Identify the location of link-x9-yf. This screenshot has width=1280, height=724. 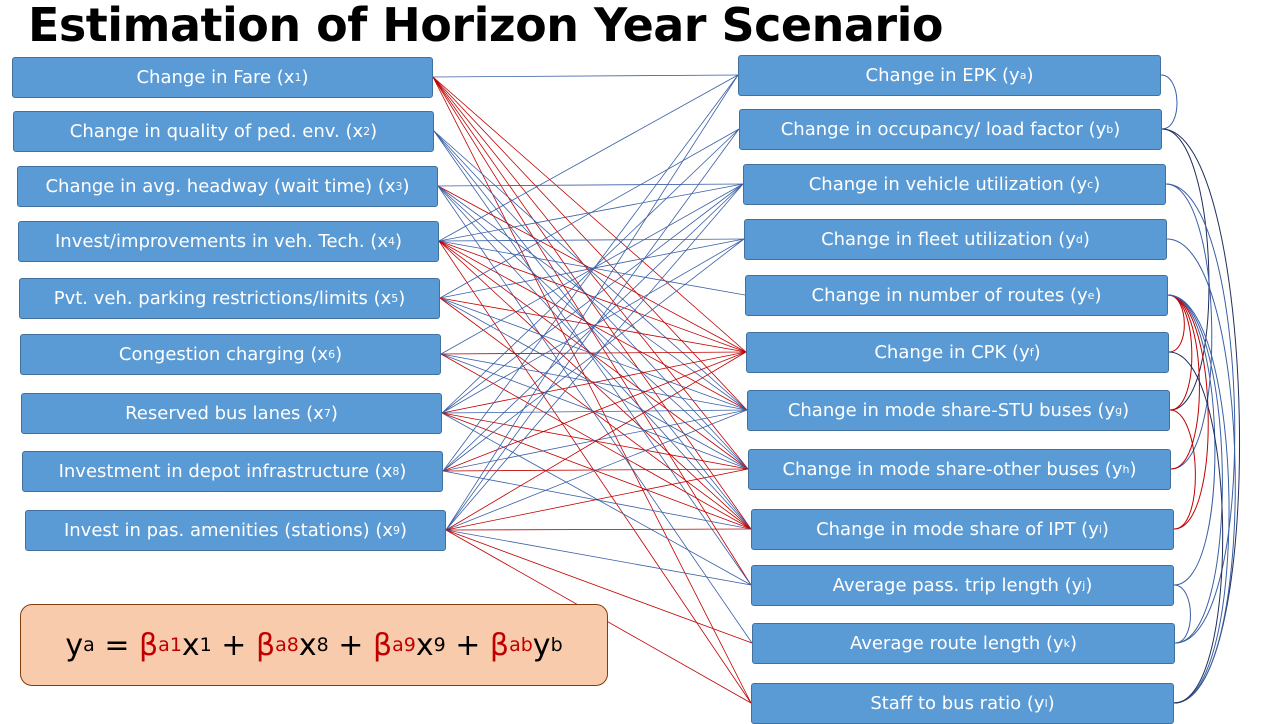
(596, 441).